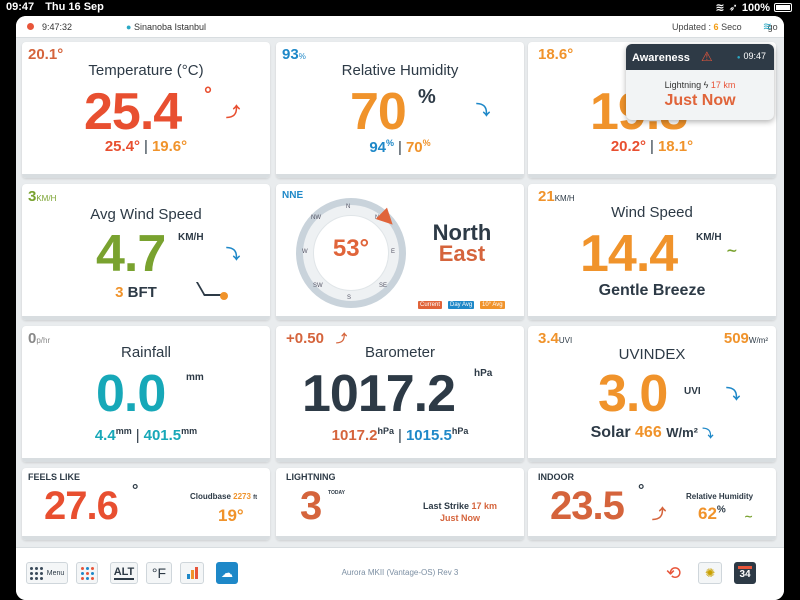 The height and width of the screenshot is (600, 800). I want to click on barometer-title: Barometer, so click(400, 352).